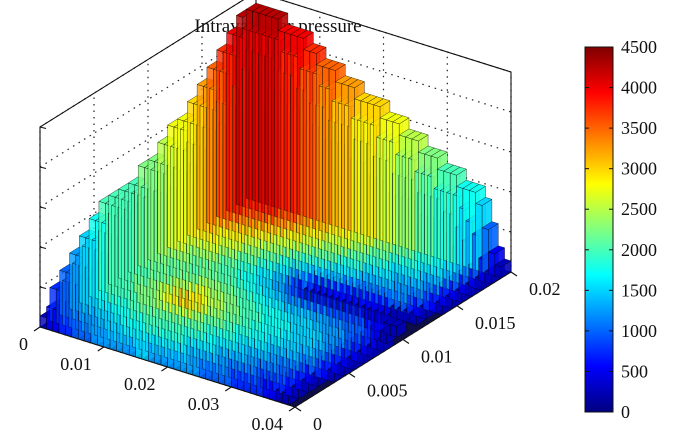 The width and height of the screenshot is (676, 436). Describe the element at coordinates (620, 229) in the screenshot. I see `colorbar: 0 500 1000 1500 2000 2500 3000 3500 4000 4500` at that location.